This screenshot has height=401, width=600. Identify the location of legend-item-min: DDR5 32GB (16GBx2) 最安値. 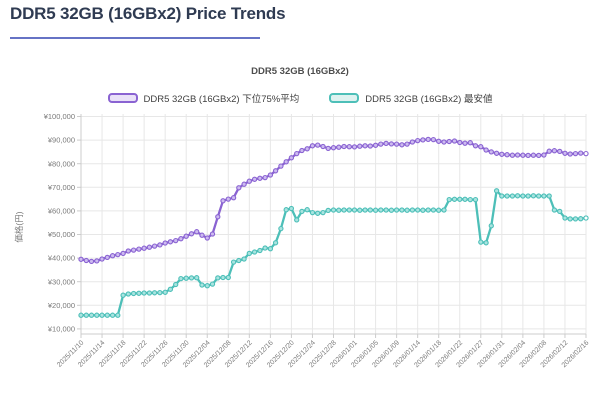
(410, 98).